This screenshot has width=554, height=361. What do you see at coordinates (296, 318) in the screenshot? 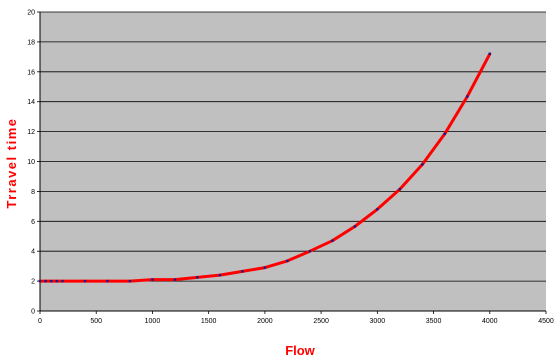
I see `x-axis-ticks: 0 500 1000 1500 2000 2500 3000 3500 4000 4500` at bounding box center [296, 318].